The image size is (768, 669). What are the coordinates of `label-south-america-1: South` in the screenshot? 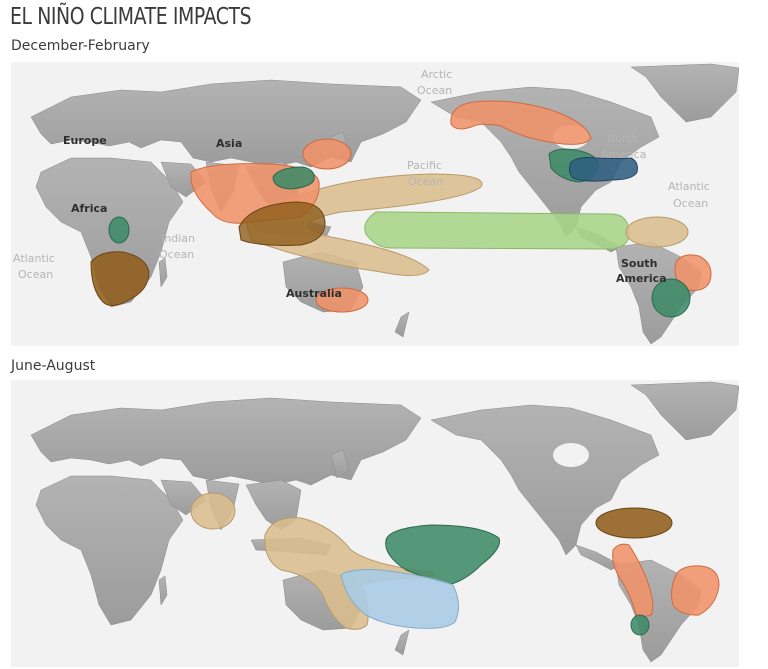 It's located at (639, 263).